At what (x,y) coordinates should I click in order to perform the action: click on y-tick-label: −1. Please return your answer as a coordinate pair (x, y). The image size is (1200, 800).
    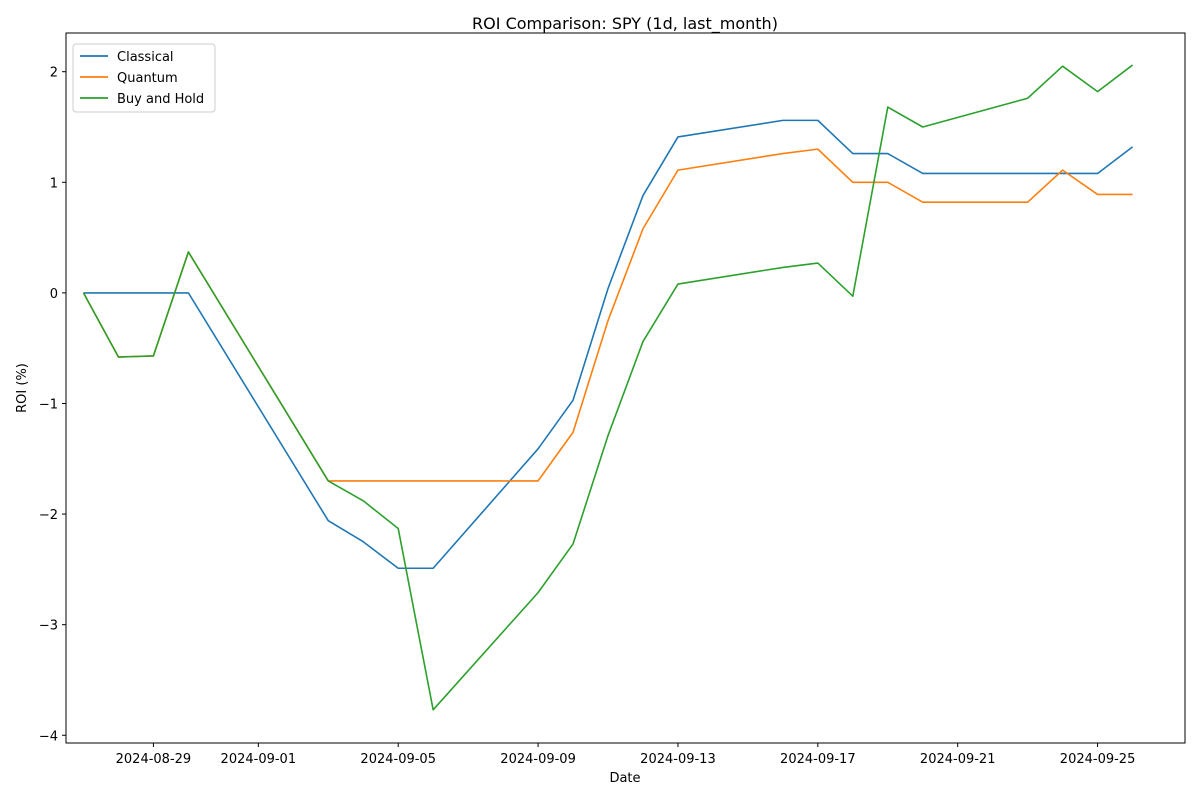
    Looking at the image, I should click on (48, 404).